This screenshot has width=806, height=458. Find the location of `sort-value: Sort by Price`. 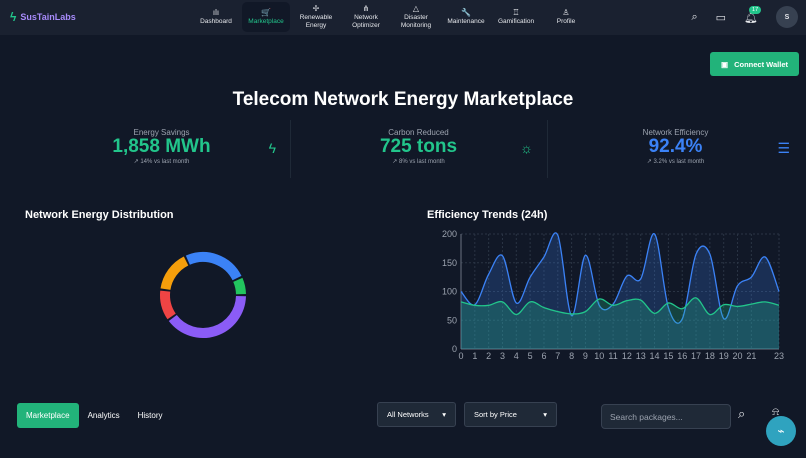

sort-value: Sort by Price is located at coordinates (495, 414).